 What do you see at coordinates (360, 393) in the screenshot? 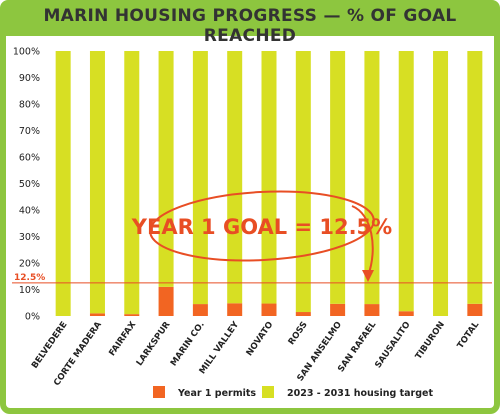
I see `legend-label-target: 2023 - 2031 housing target` at bounding box center [360, 393].